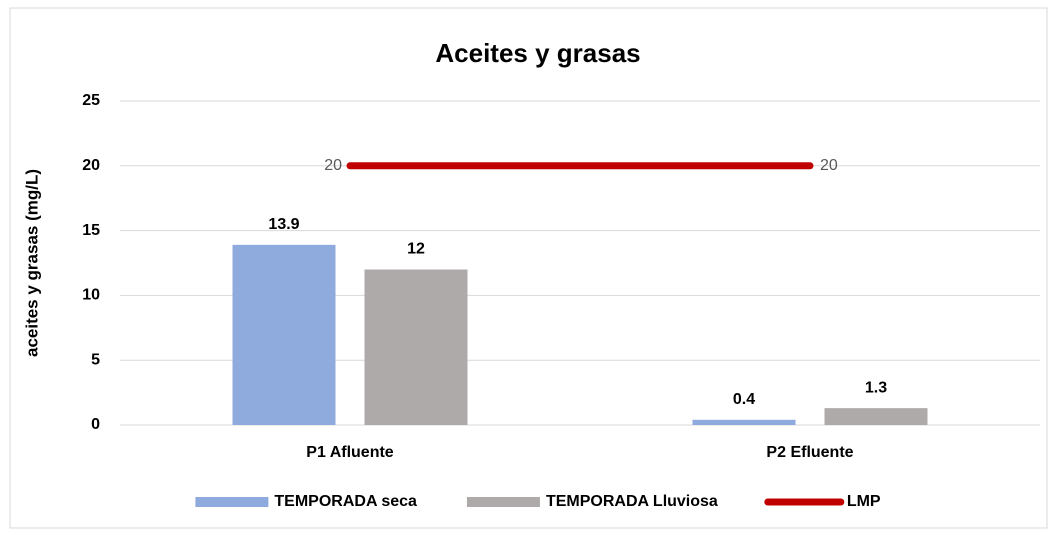  I want to click on chart-title: Aceites y grasas, so click(537, 53).